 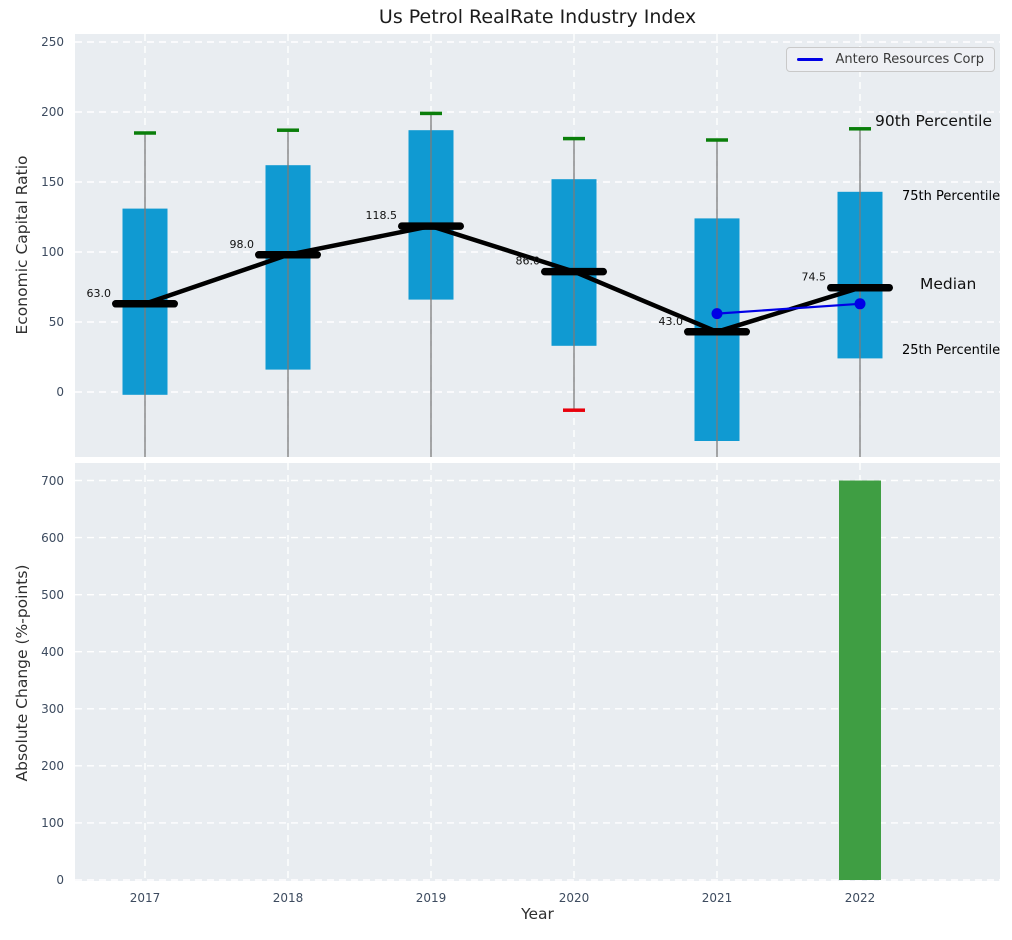 I want to click on legend: Antero Resources Corp, so click(x=890, y=59).